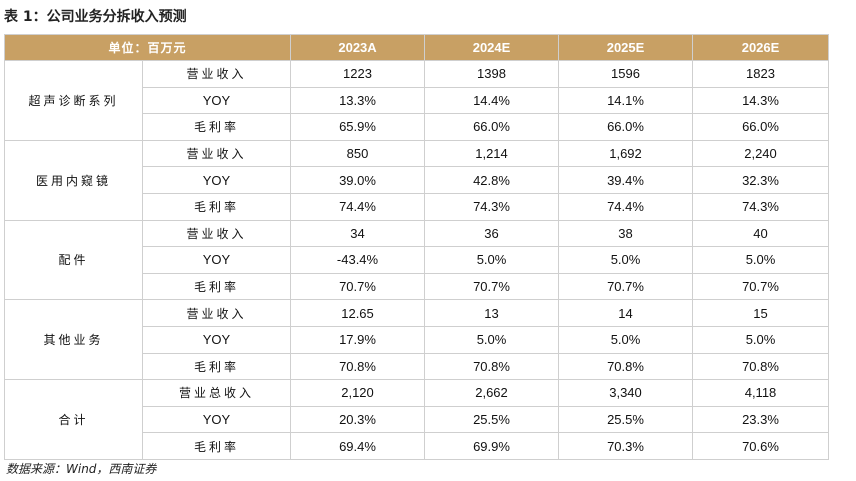 The image size is (856, 481). I want to click on value-cell: 1,214, so click(492, 153).